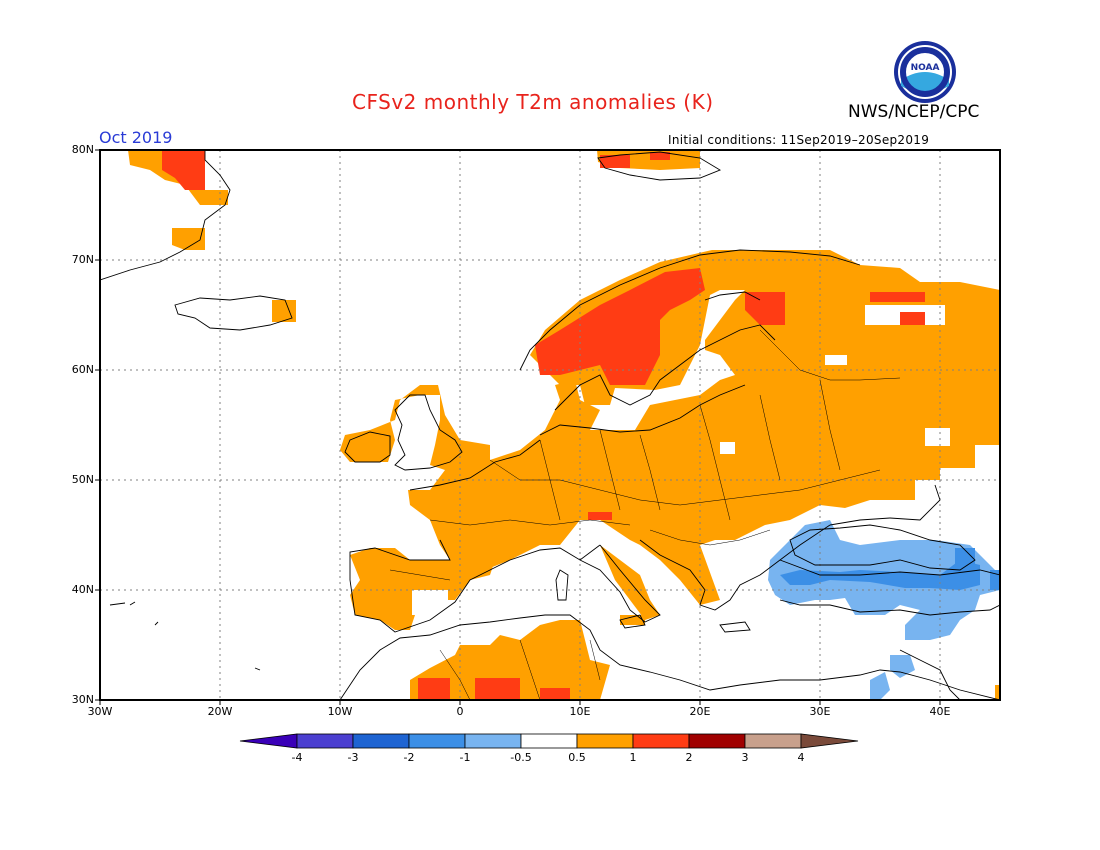 The height and width of the screenshot is (850, 1100). What do you see at coordinates (745, 757) in the screenshot?
I see `colorbar-label: 3` at bounding box center [745, 757].